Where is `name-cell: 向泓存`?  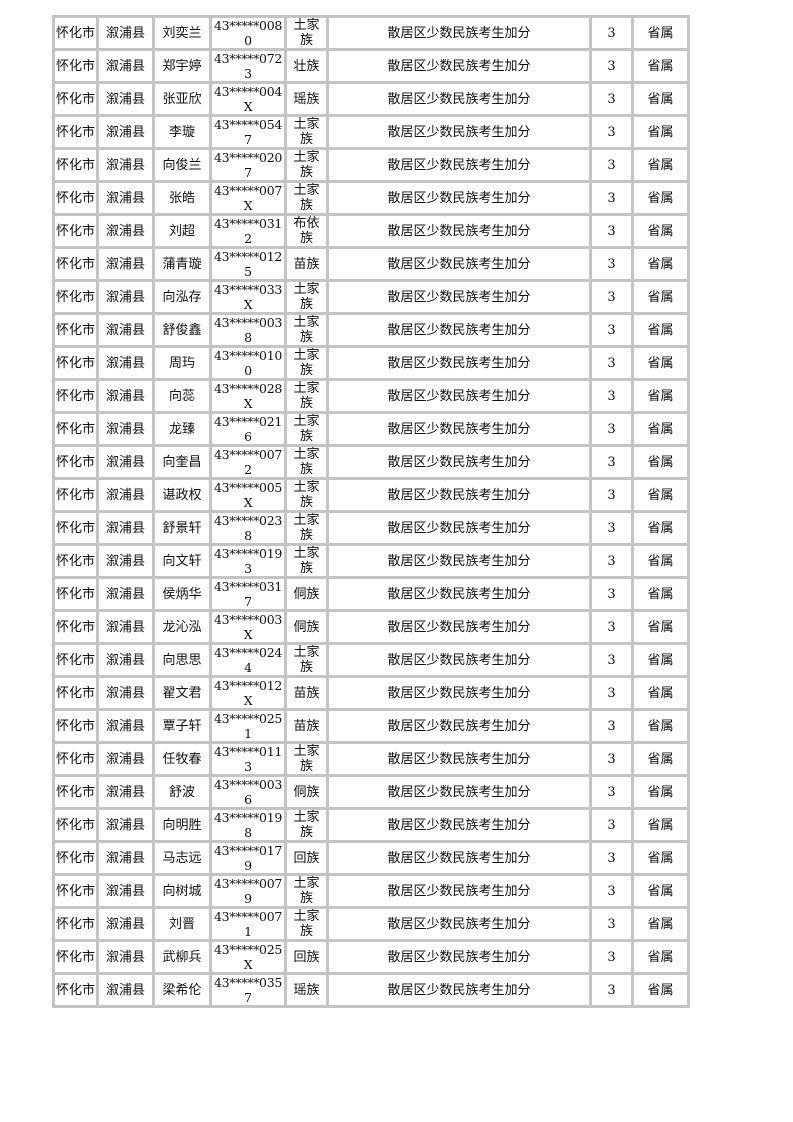
name-cell: 向泓存 is located at coordinates (182, 297).